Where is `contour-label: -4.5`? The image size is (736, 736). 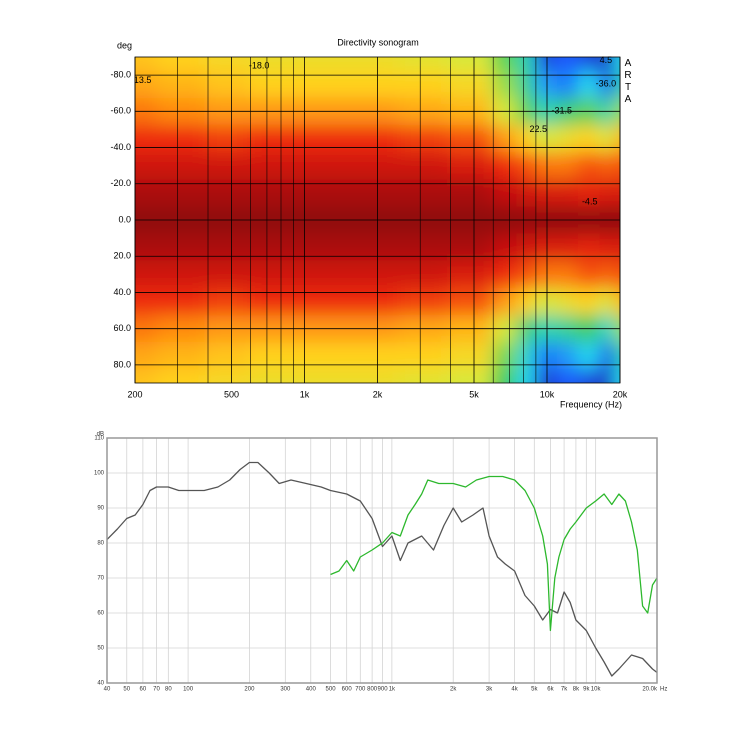 contour-label: -4.5 is located at coordinates (590, 201).